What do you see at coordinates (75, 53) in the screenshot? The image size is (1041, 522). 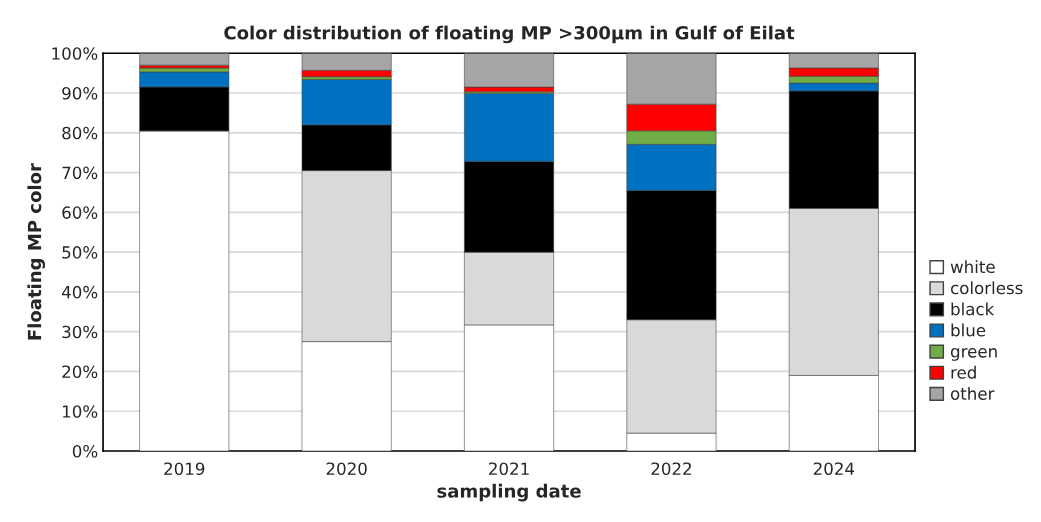 I see `y-tick-label: 100%` at bounding box center [75, 53].